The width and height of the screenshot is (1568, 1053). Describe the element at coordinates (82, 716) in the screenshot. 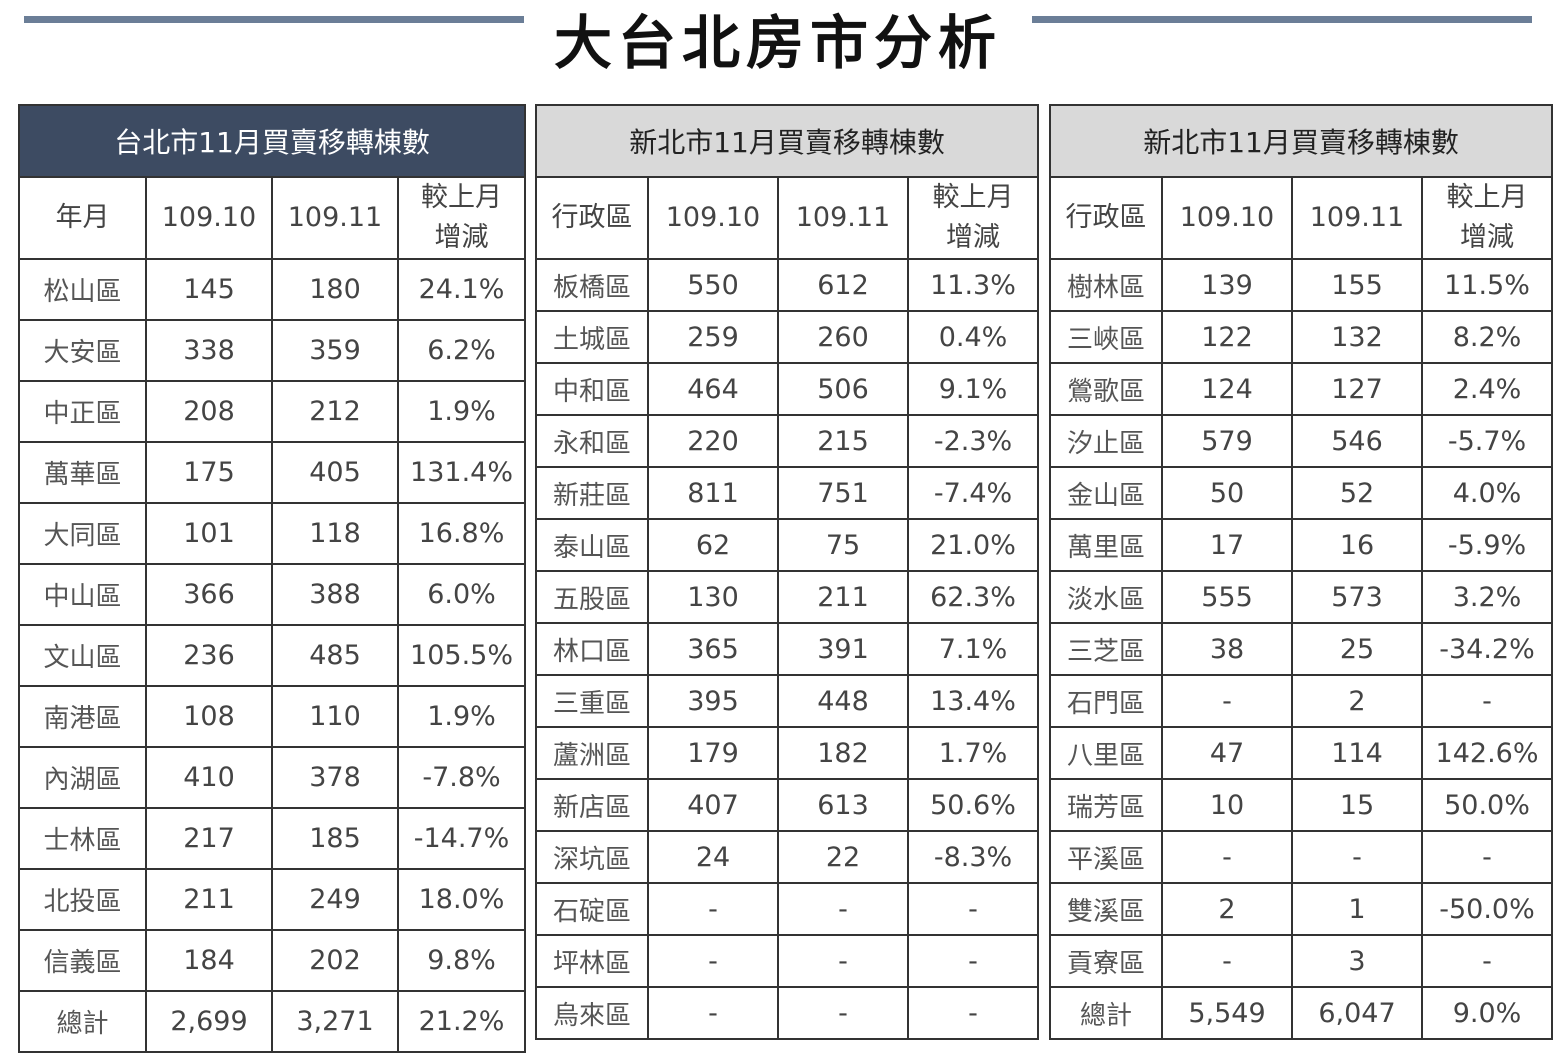

I see `district-name: 南港區` at that location.